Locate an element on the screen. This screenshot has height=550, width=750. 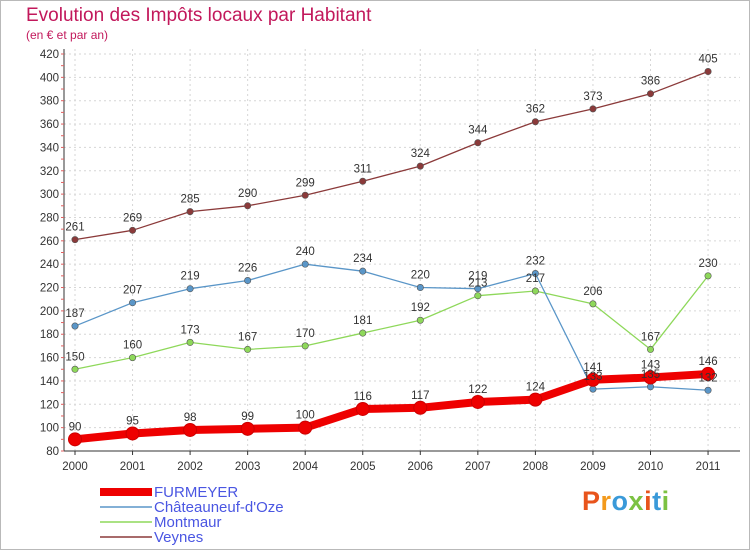
legend-label: Veynes is located at coordinates (178, 537).